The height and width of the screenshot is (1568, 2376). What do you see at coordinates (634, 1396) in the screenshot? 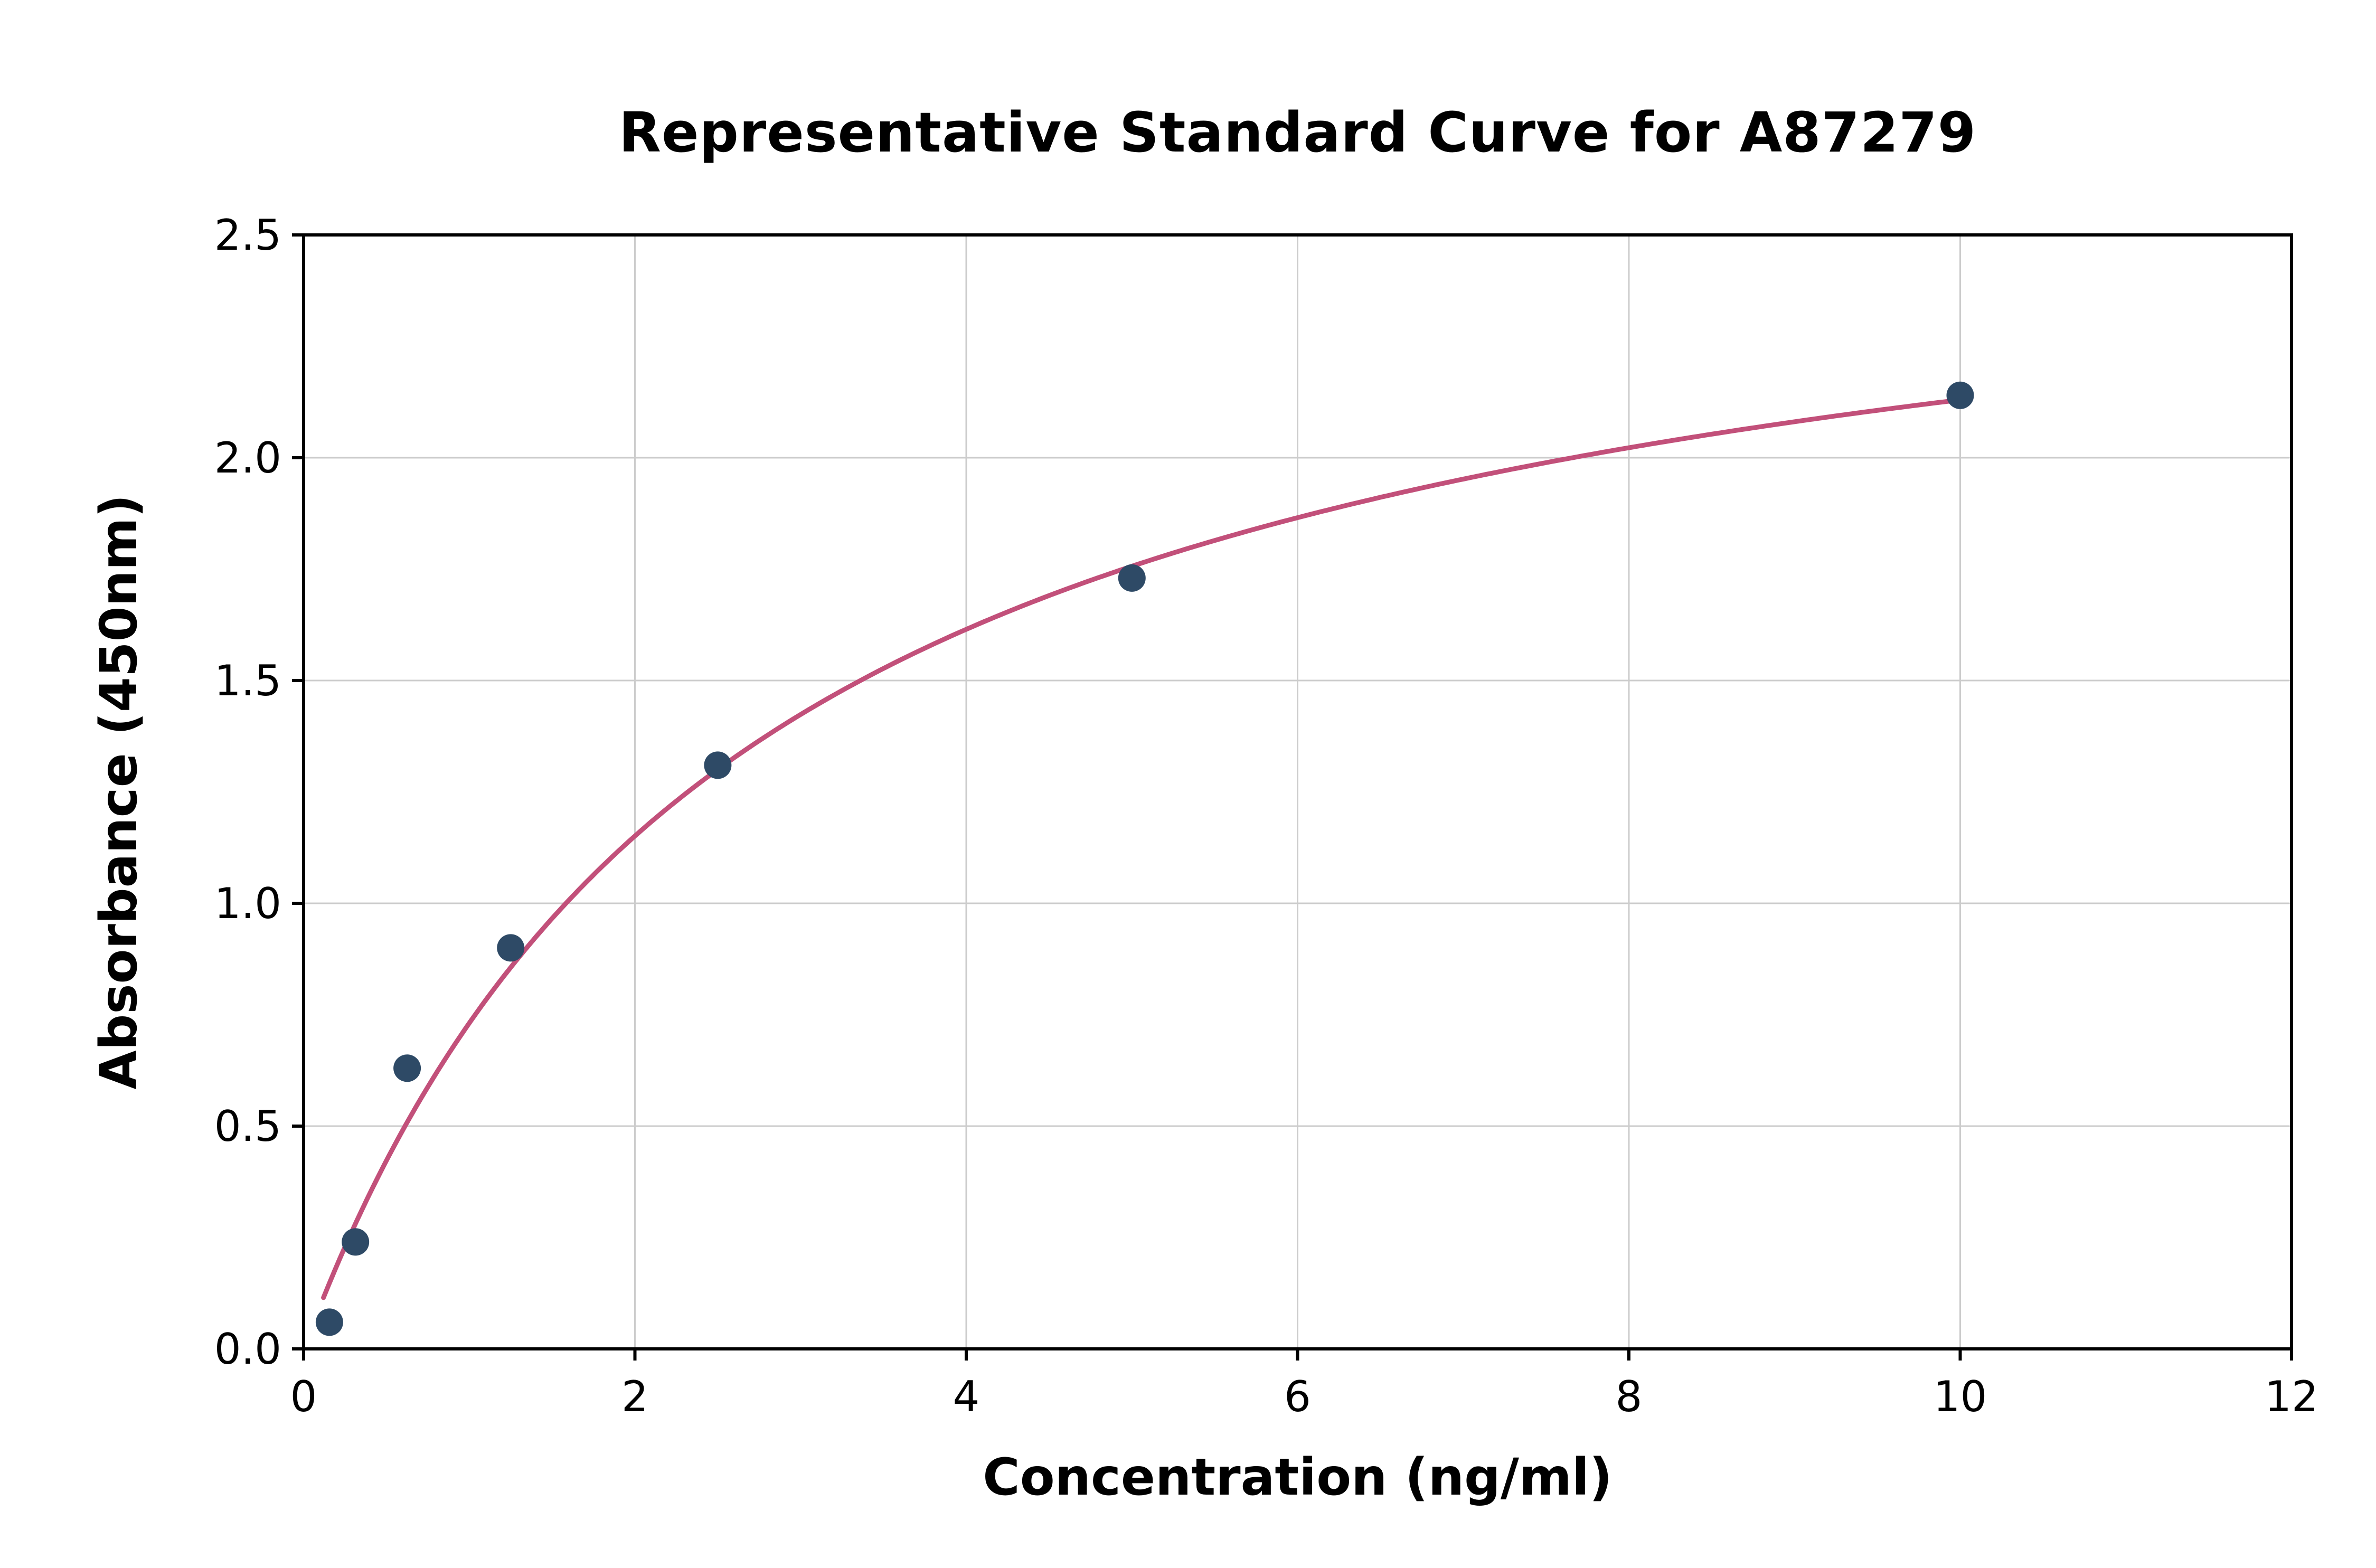
I see `x-tick-label: 2` at bounding box center [634, 1396].